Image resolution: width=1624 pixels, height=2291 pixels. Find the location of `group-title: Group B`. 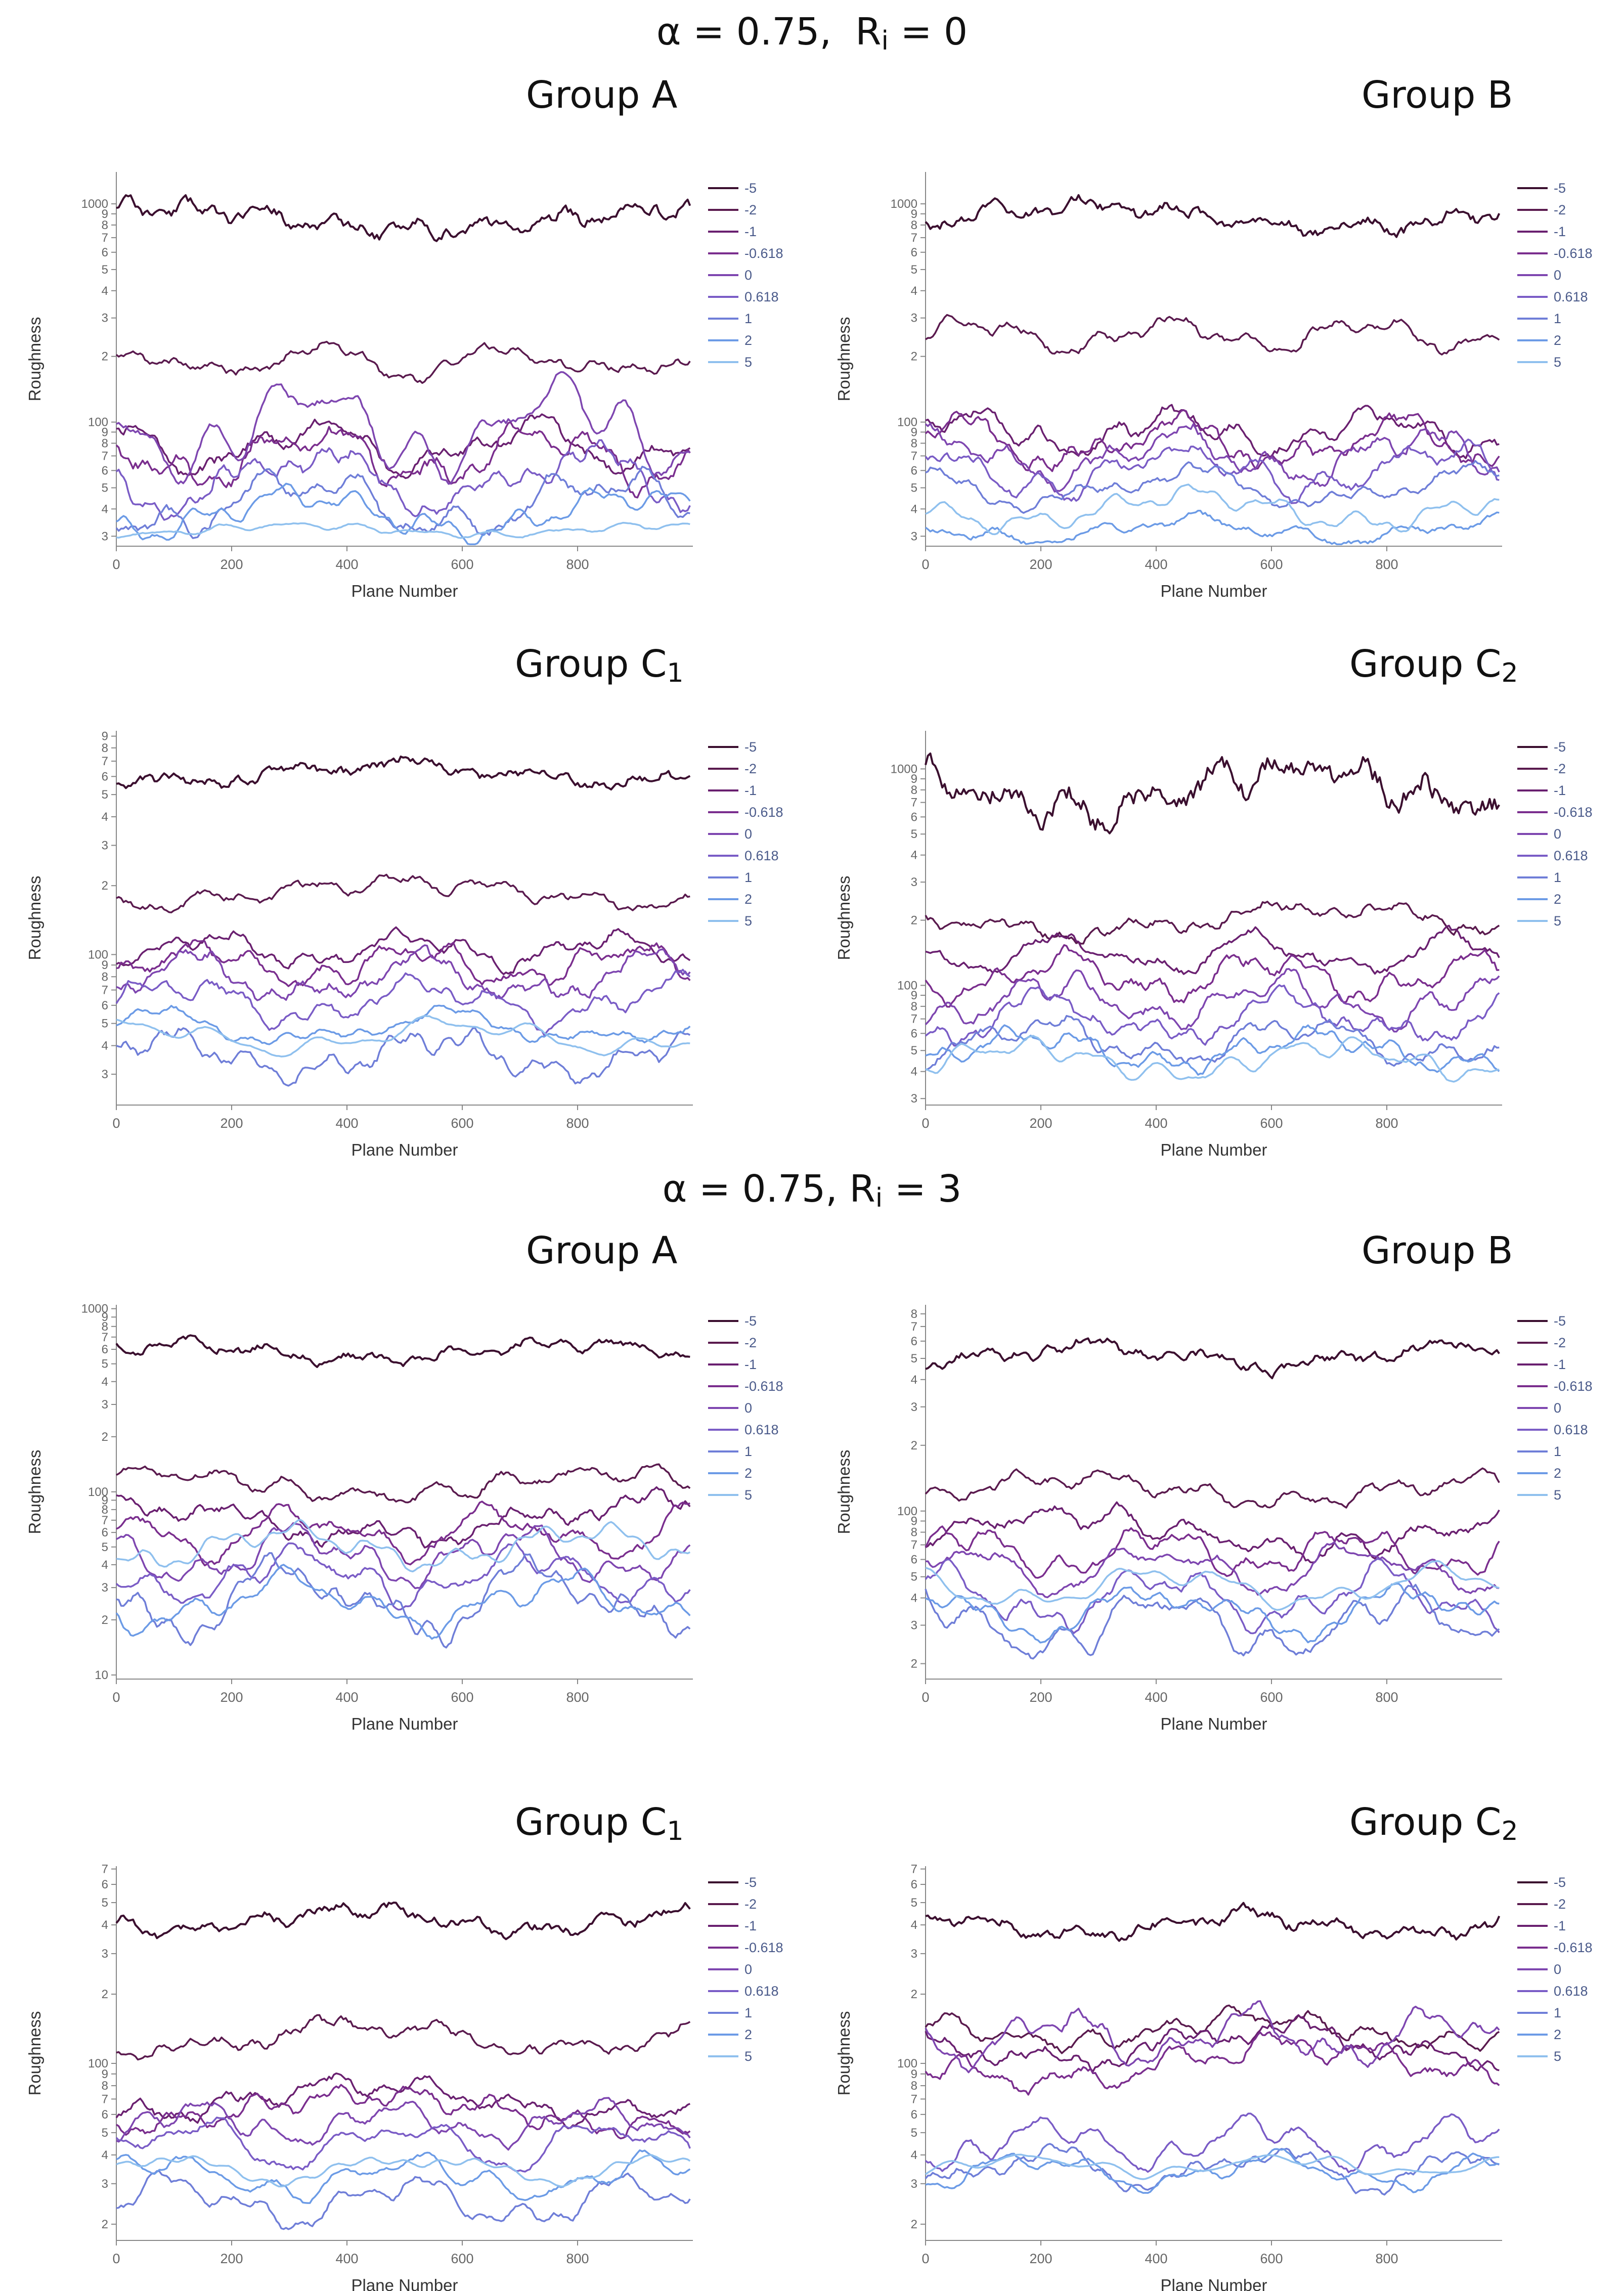

group-title: Group B is located at coordinates (1437, 1250).